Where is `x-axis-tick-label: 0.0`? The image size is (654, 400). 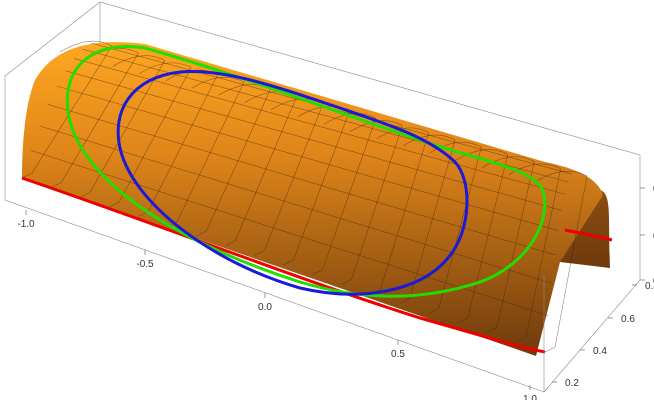
x-axis-tick-label: 0.0 is located at coordinates (265, 307).